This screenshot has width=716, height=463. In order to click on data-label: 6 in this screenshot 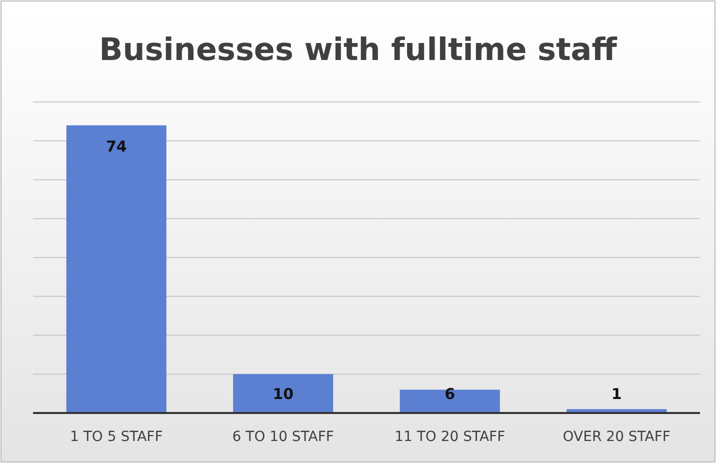, I will do `click(450, 394)`.